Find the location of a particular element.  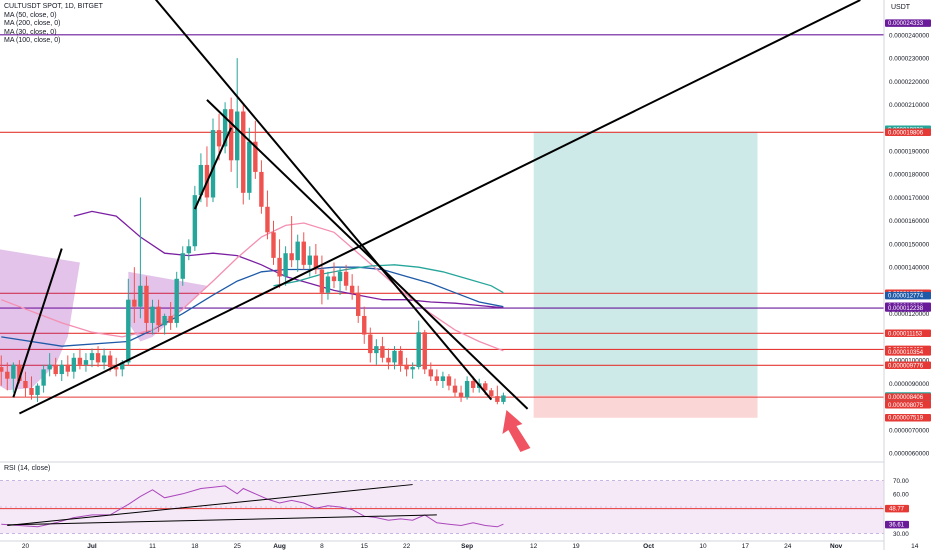

time-axis: 20 Jul 11 18 25 Aug 8 15 22 Sep 12 19 Oct 10 17 24 Nov 14 is located at coordinates (470, 546).